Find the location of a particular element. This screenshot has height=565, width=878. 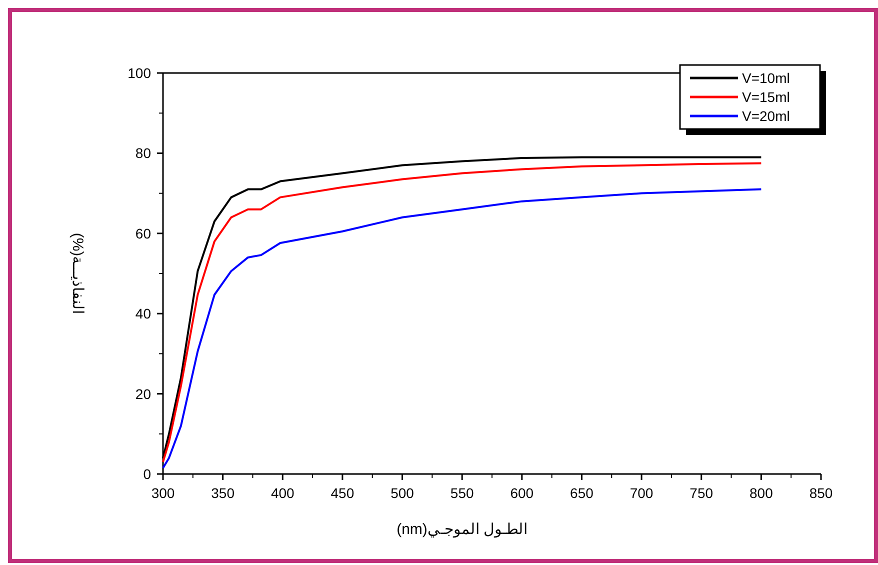

y-tick-label: 100 is located at coordinates (140, 73).